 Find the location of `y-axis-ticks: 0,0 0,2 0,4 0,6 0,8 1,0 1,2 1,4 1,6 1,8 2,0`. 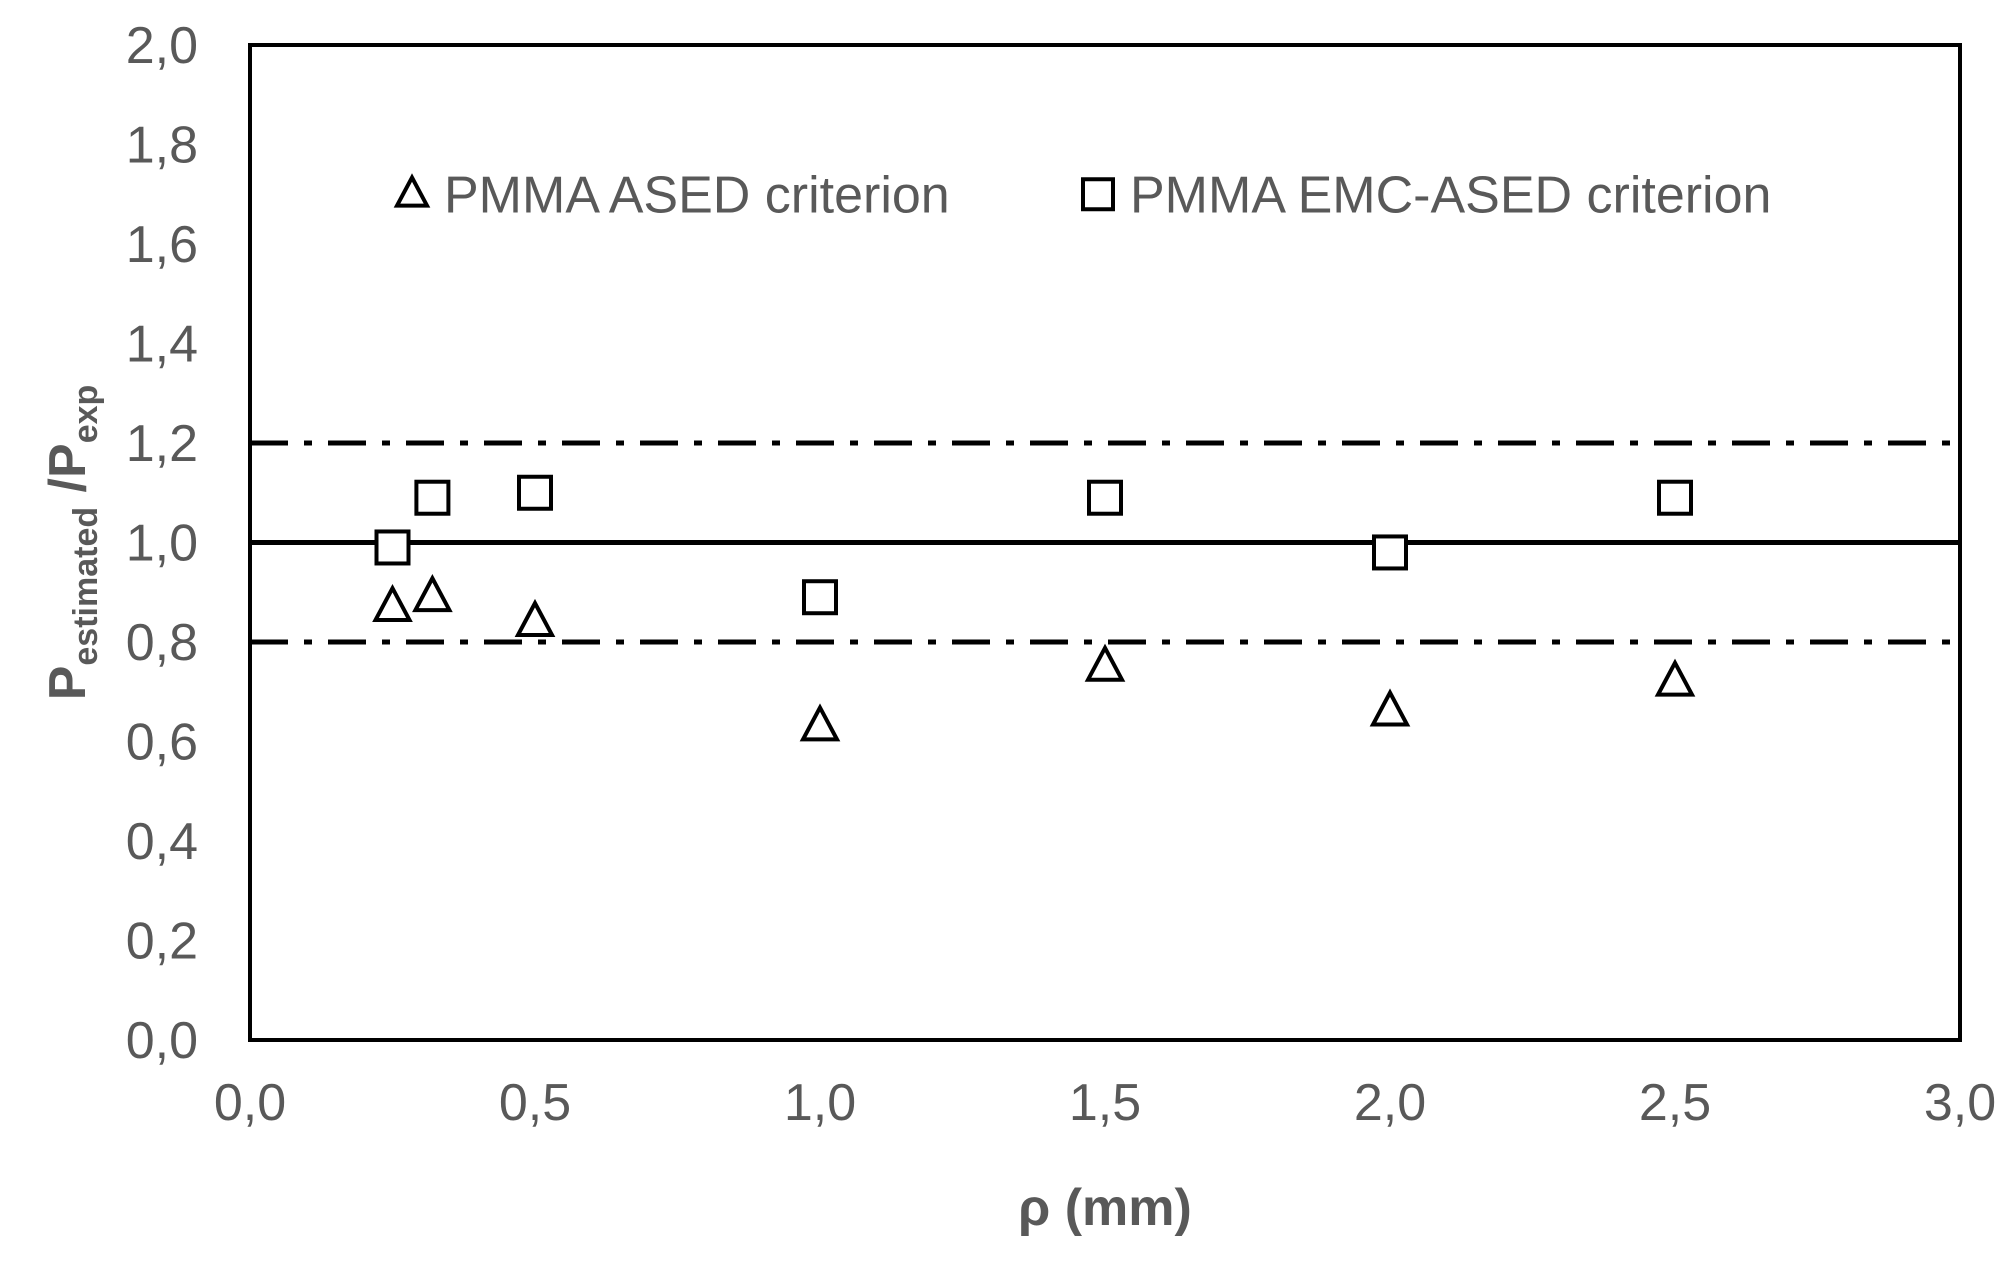

y-axis-ticks: 0,0 0,2 0,4 0,6 0,8 1,0 1,2 1,4 1,6 1,8 2,0 is located at coordinates (162, 543).